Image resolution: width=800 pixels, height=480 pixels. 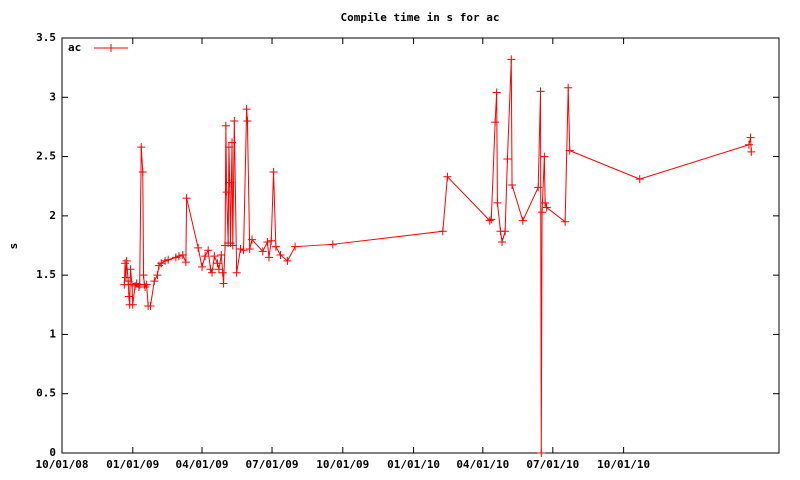 What do you see at coordinates (46, 156) in the screenshot?
I see `y-tick-label: 2.5` at bounding box center [46, 156].